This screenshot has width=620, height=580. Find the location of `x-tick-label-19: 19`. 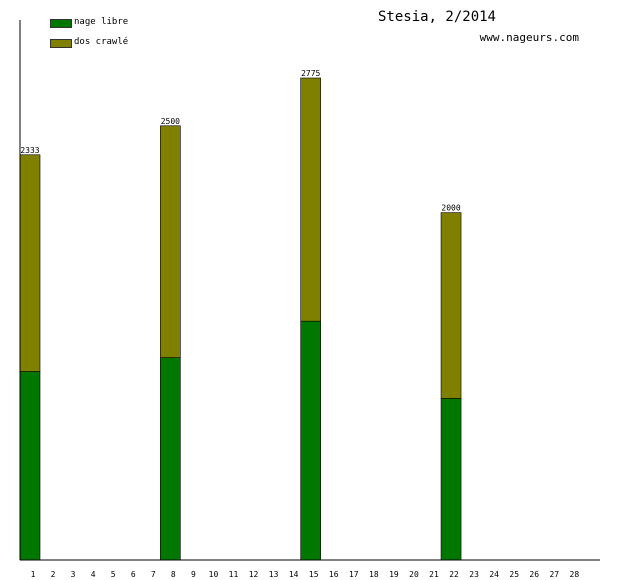

x-tick-label-19: 19 is located at coordinates (394, 574).